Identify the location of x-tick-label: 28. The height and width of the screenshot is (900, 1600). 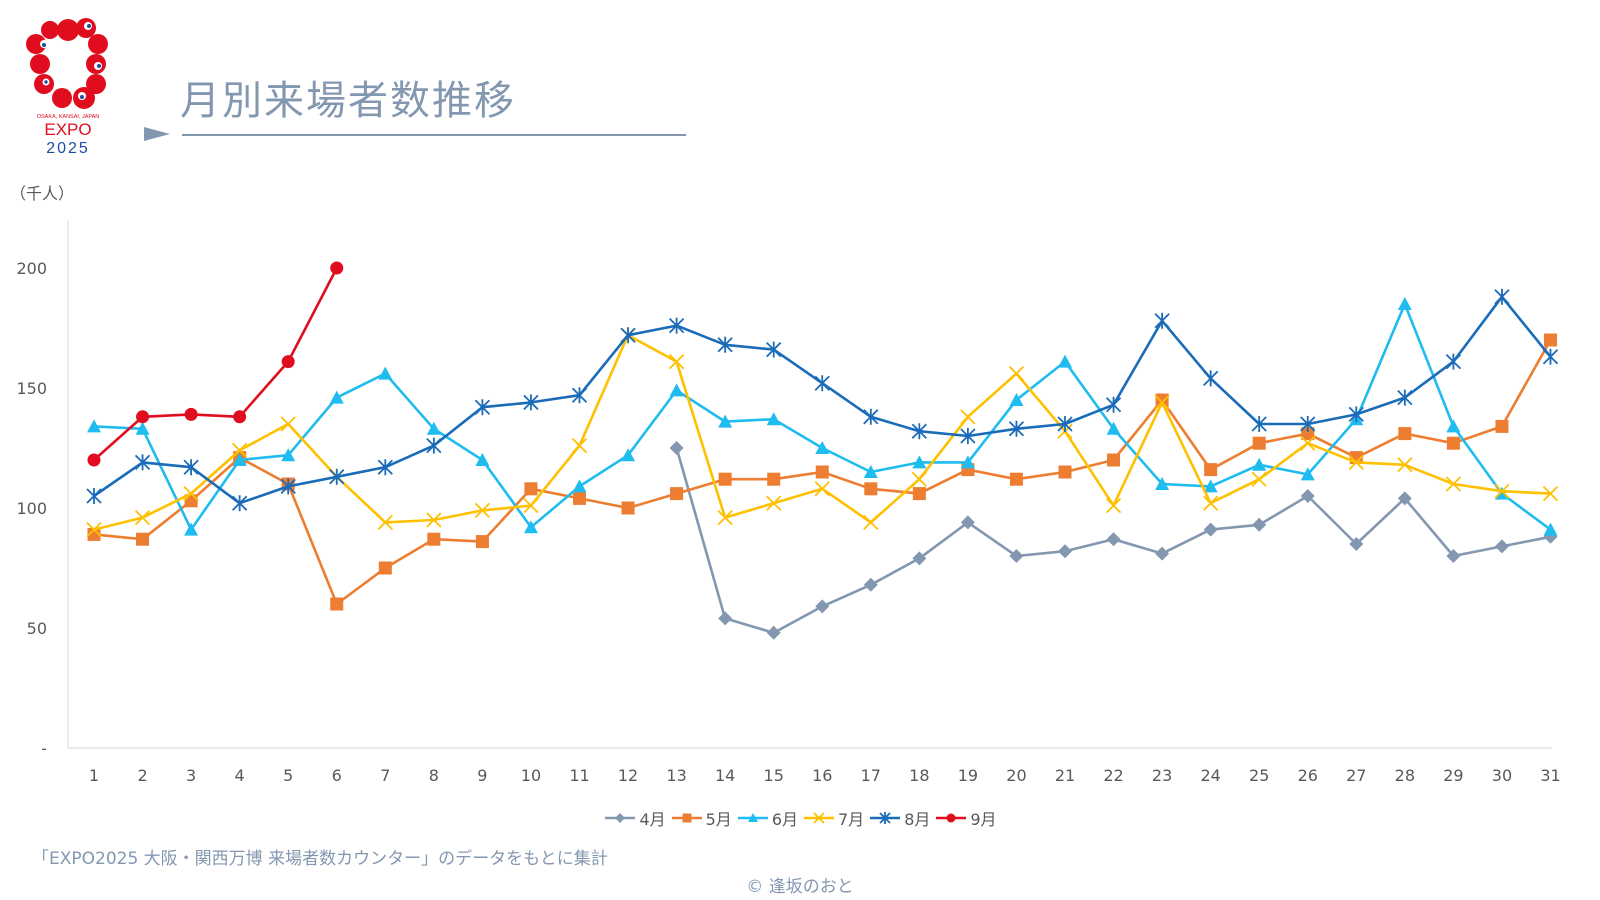
(1405, 775).